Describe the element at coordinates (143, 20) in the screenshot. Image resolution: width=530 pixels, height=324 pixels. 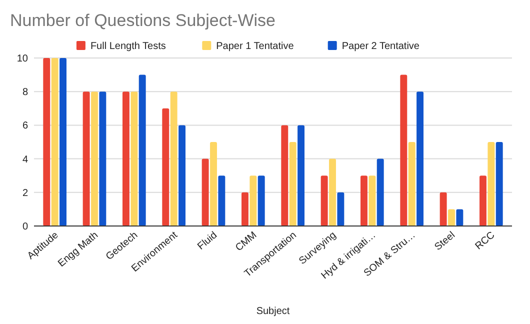
I see `chart-title: Number of Questions Subject-Wise` at that location.